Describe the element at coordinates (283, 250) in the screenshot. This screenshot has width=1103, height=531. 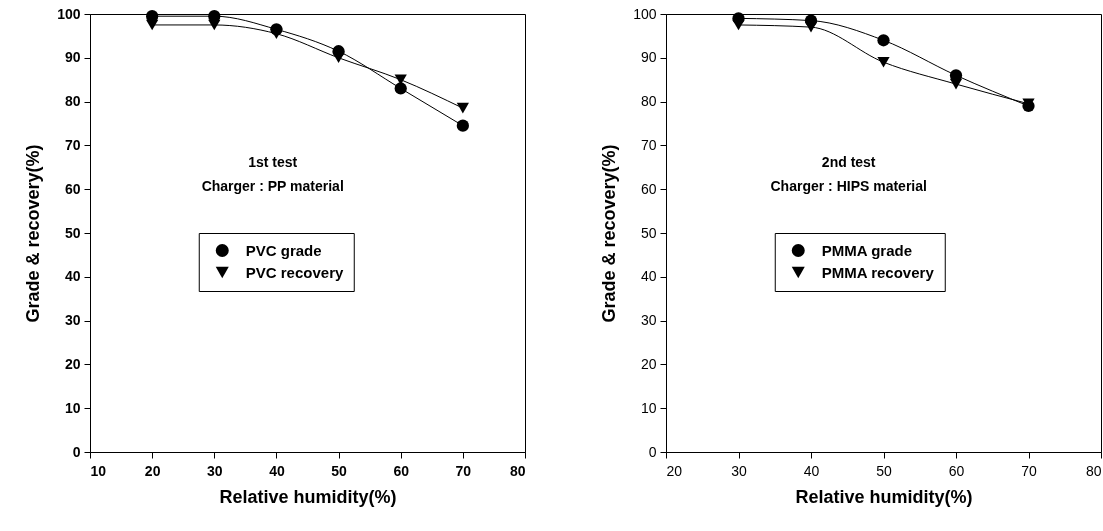
I see `legend-label: PVC grade` at that location.